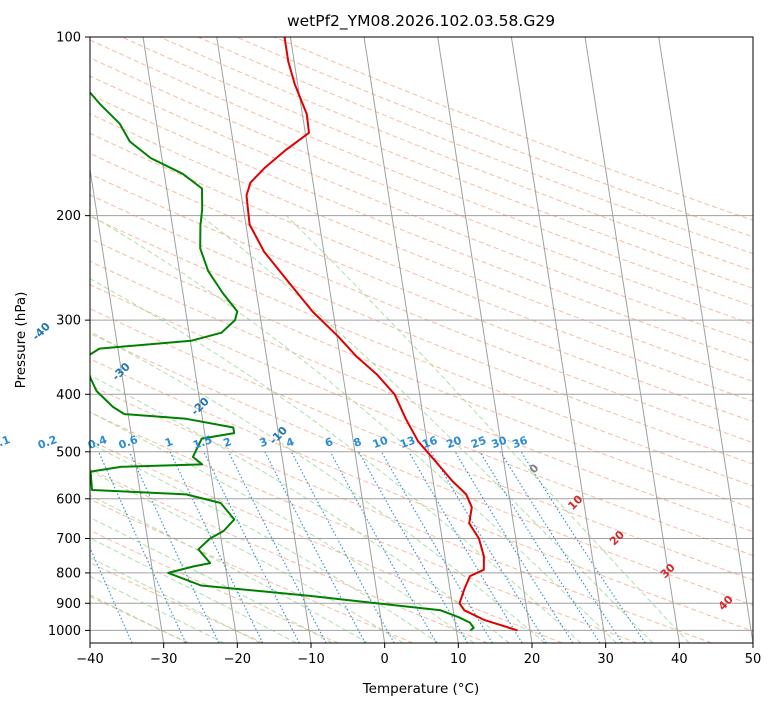  Describe the element at coordinates (68, 321) in the screenshot. I see `y-tick-label: 300` at that location.